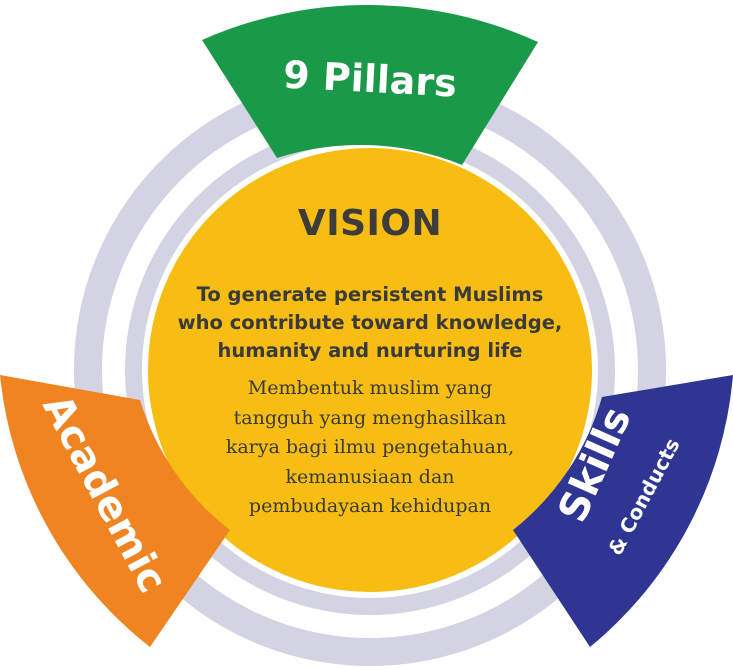 The image size is (733, 668). What do you see at coordinates (370, 78) in the screenshot?
I see `pillar-top-label: 9 Pillars` at bounding box center [370, 78].